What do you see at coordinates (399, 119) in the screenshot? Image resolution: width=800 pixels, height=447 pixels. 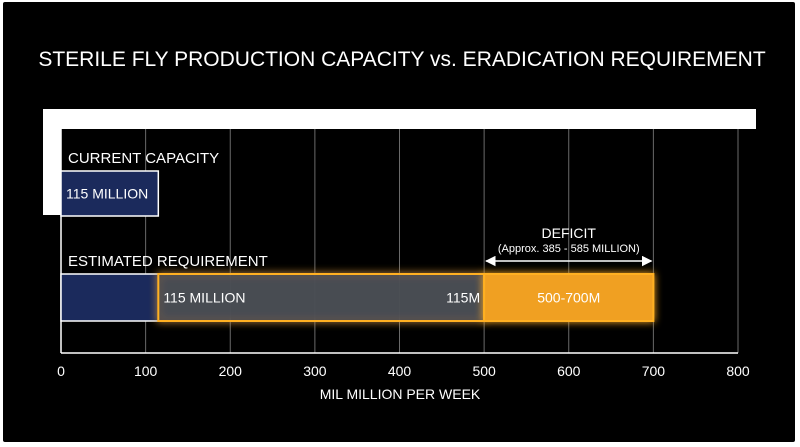 I see `top-white-band` at bounding box center [399, 119].